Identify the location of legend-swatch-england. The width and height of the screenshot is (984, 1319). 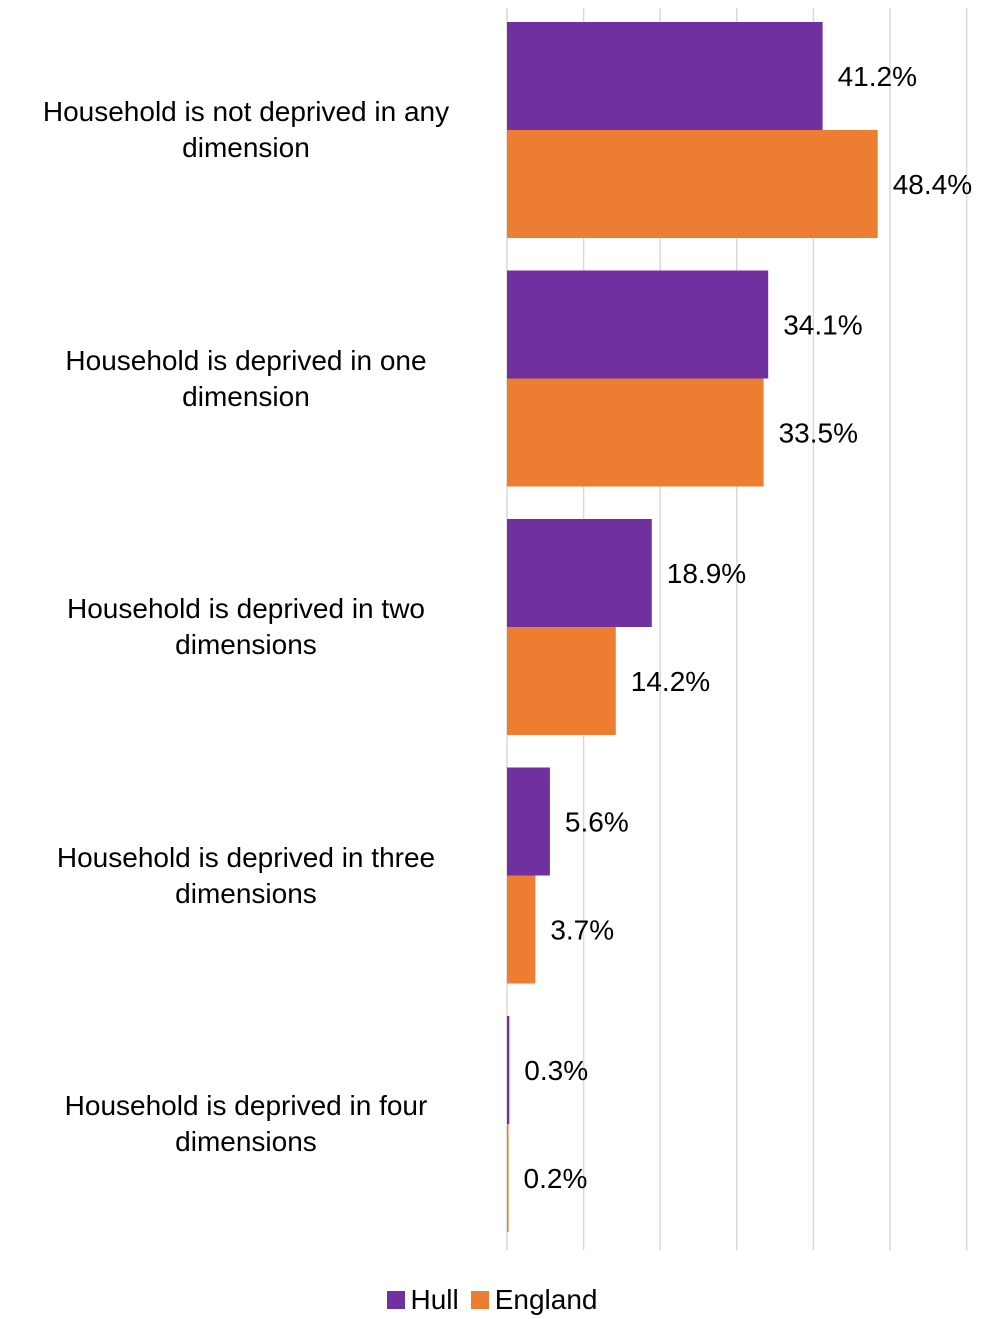
(479, 1300).